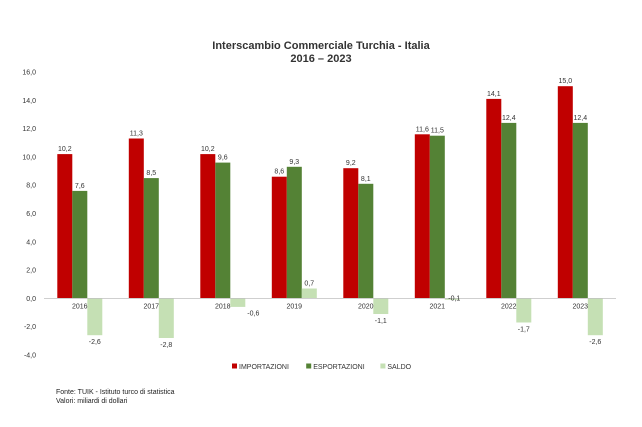  I want to click on data-label-importazioni-2020: 9,2, so click(351, 163).